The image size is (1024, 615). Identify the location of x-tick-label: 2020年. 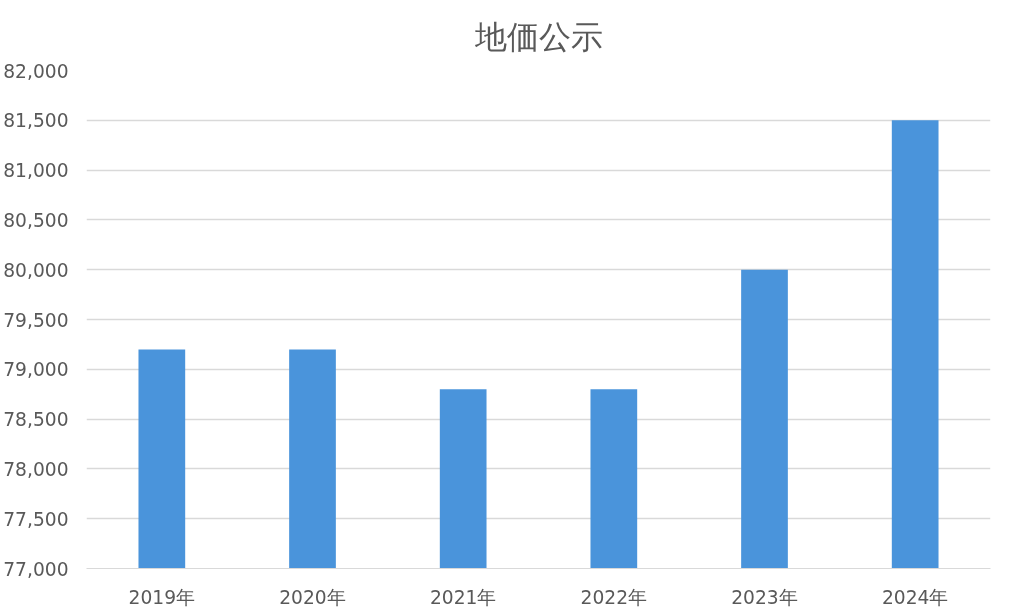
(312, 597).